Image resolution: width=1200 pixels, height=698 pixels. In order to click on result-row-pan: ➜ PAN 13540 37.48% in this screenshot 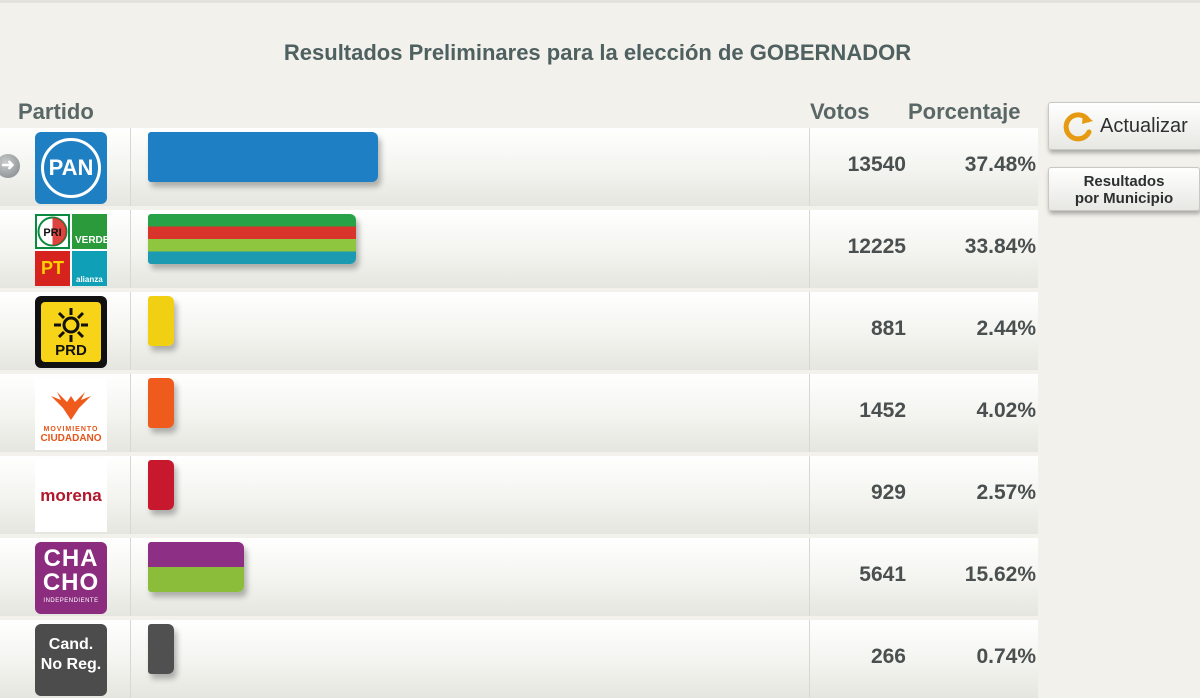, I will do `click(519, 167)`.